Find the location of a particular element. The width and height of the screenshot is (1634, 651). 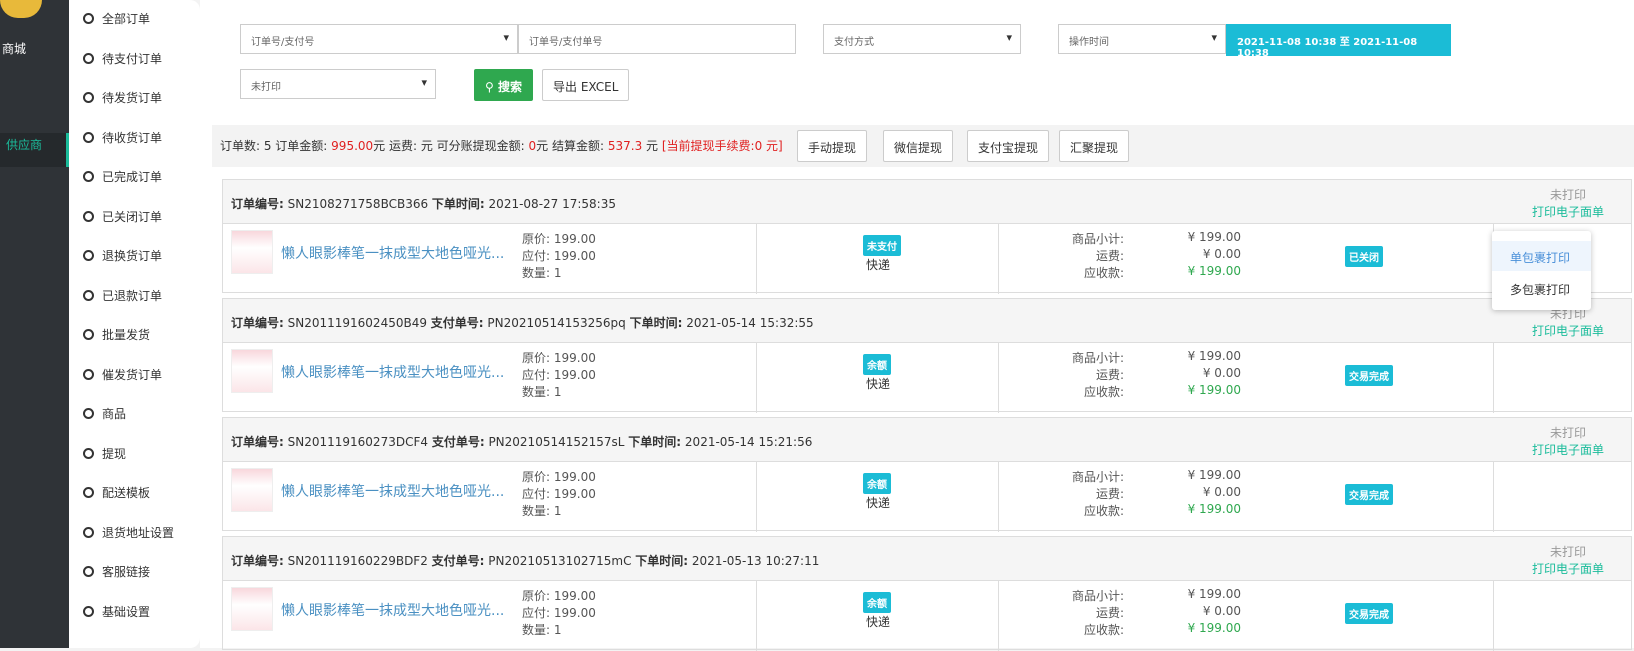

summary-text: 元 is located at coordinates (652, 146).